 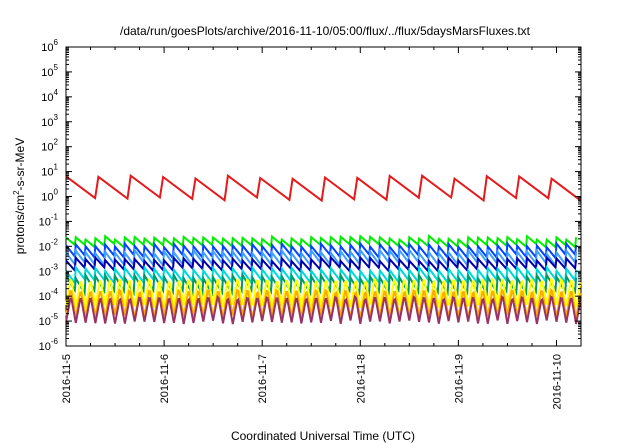 I want to click on y-tick-label: 10², so click(x=49, y=146).